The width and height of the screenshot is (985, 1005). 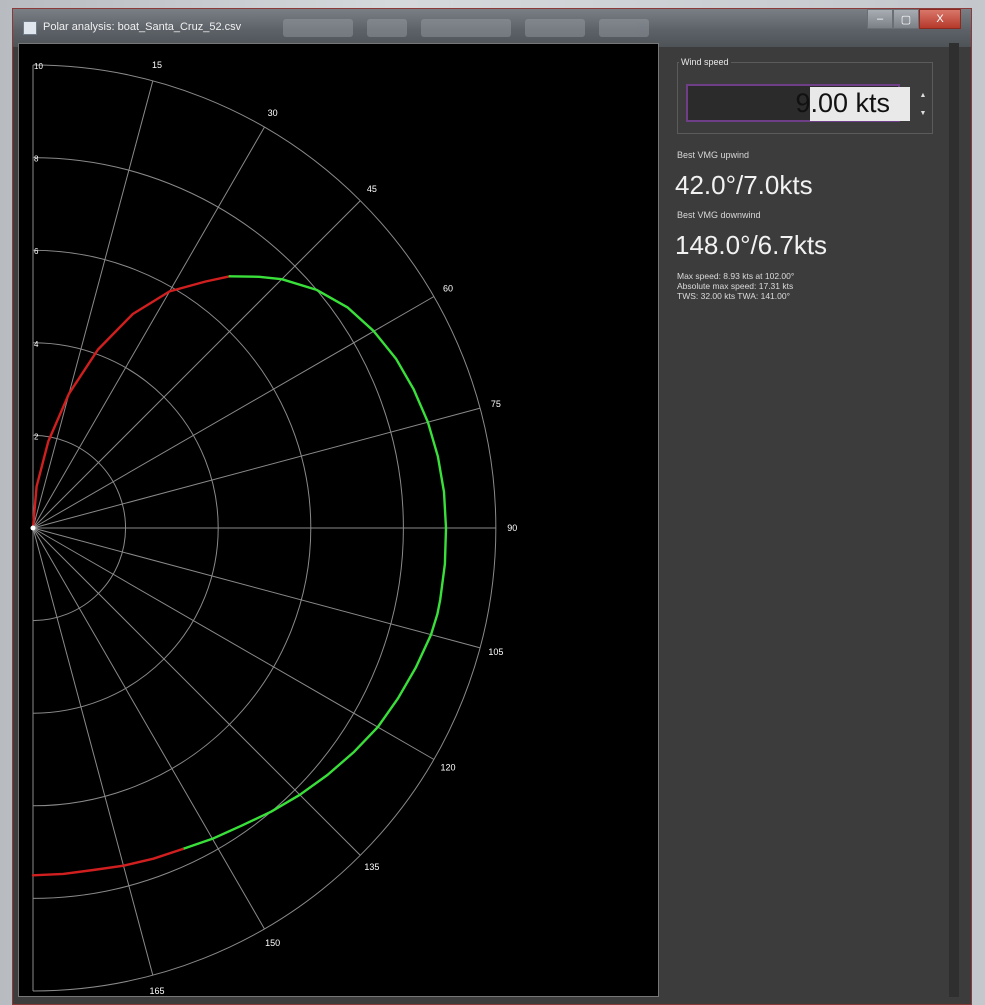 What do you see at coordinates (906, 19) in the screenshot?
I see `maximize-button: ▢` at bounding box center [906, 19].